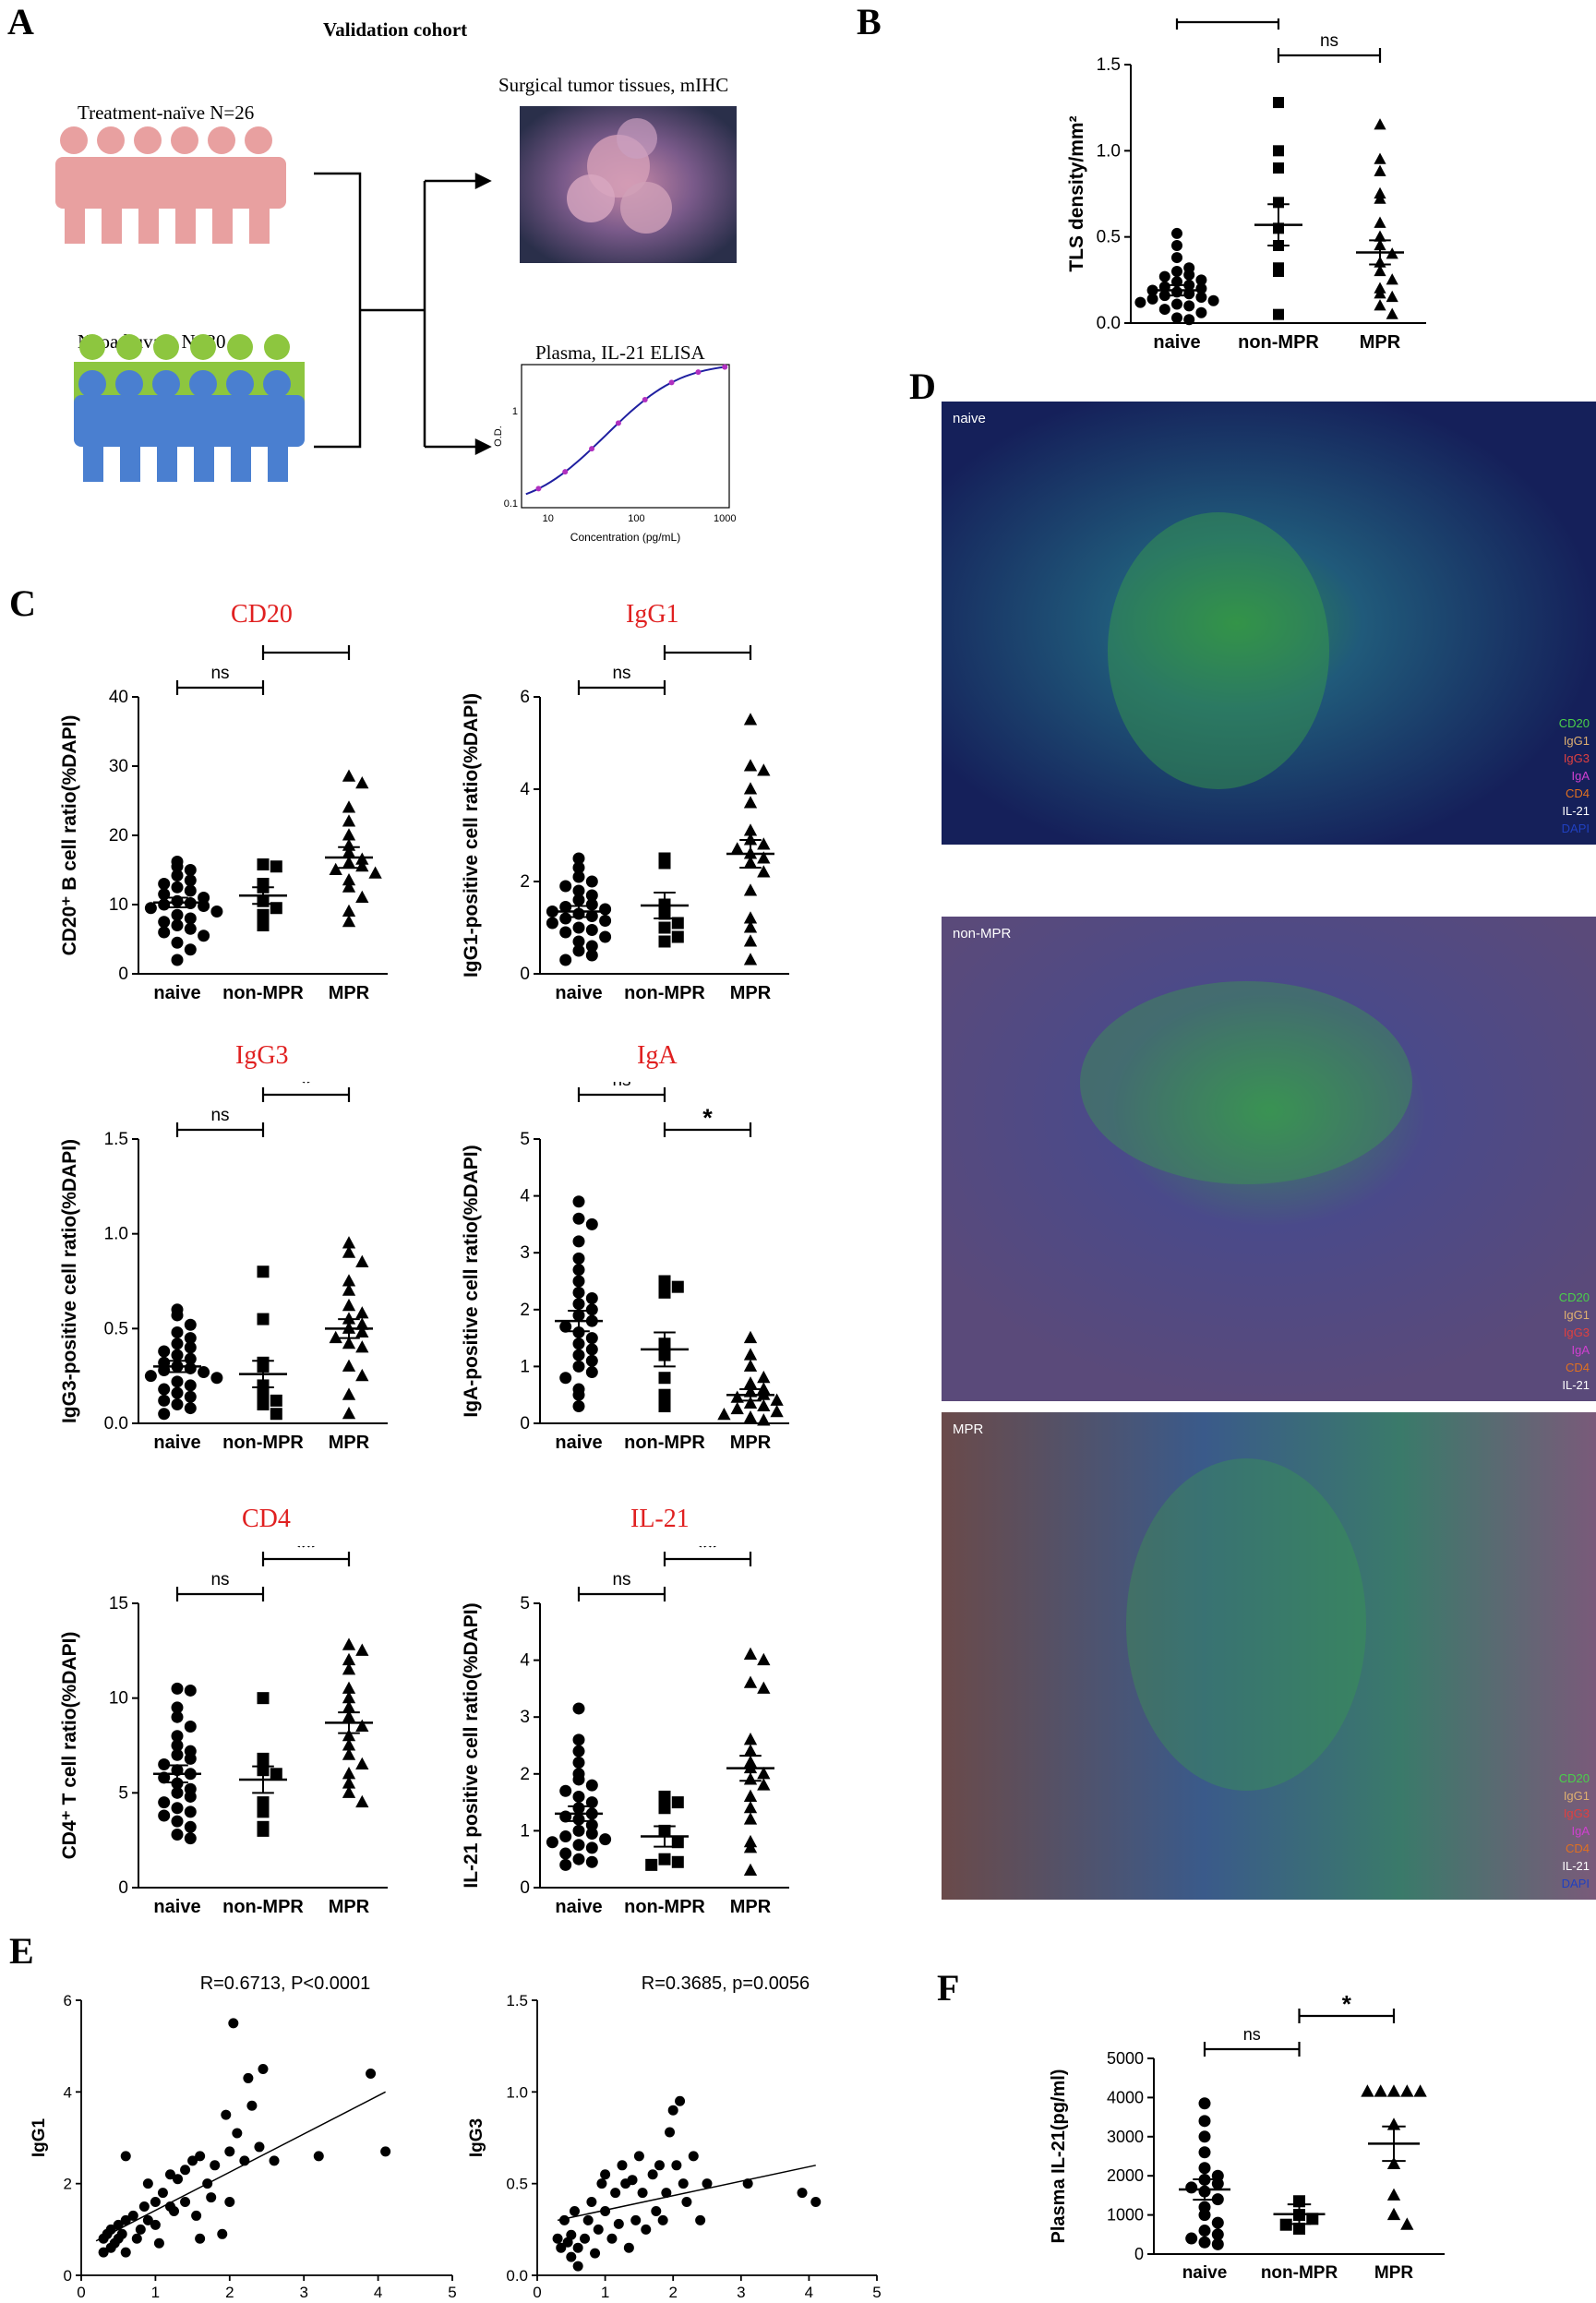 The height and width of the screenshot is (2303, 1596). Describe the element at coordinates (1269, 1656) in the screenshot. I see `micrograph-mpr: MPR CD20 IgG1 IgG3 IgA CD4 IL-21 DAPI` at that location.